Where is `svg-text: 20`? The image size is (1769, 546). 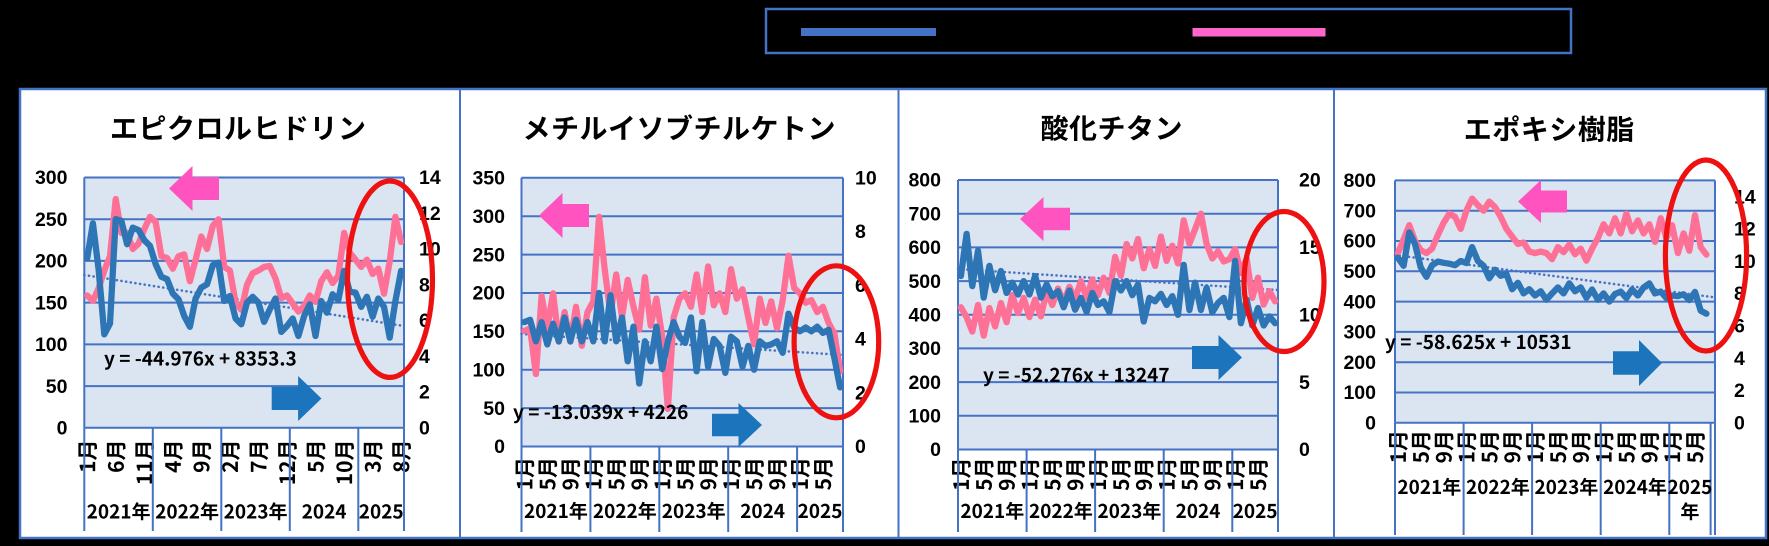 svg-text: 20 is located at coordinates (1310, 181).